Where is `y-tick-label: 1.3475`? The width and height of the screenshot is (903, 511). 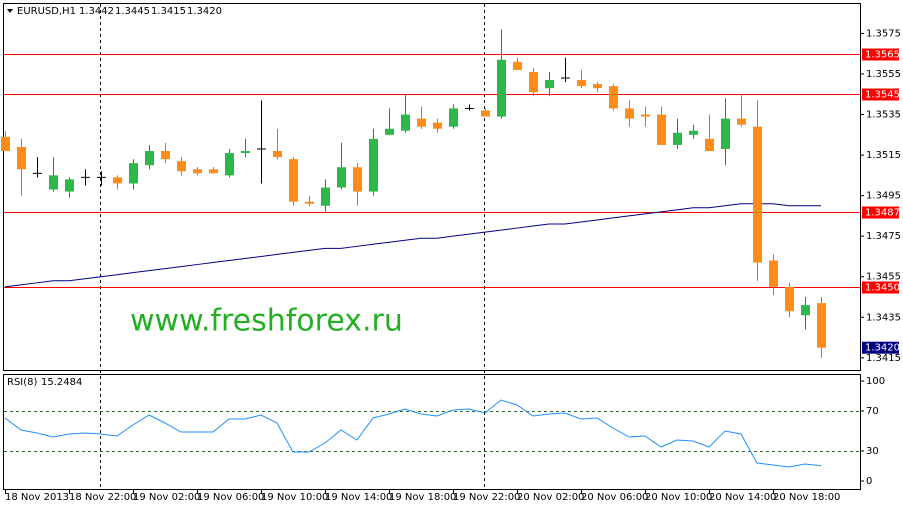
y-tick-label: 1.3475 is located at coordinates (883, 236).